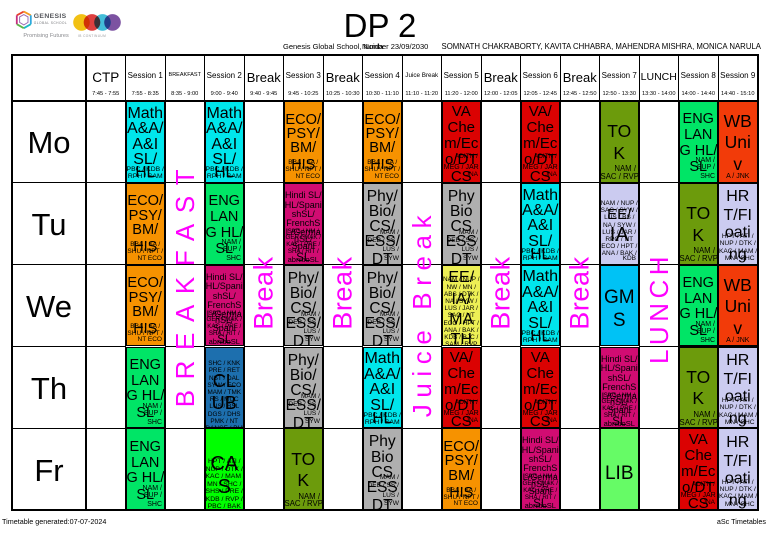  Describe the element at coordinates (50, 16) in the screenshot. I see `svg-text: GENESIS` at that location.